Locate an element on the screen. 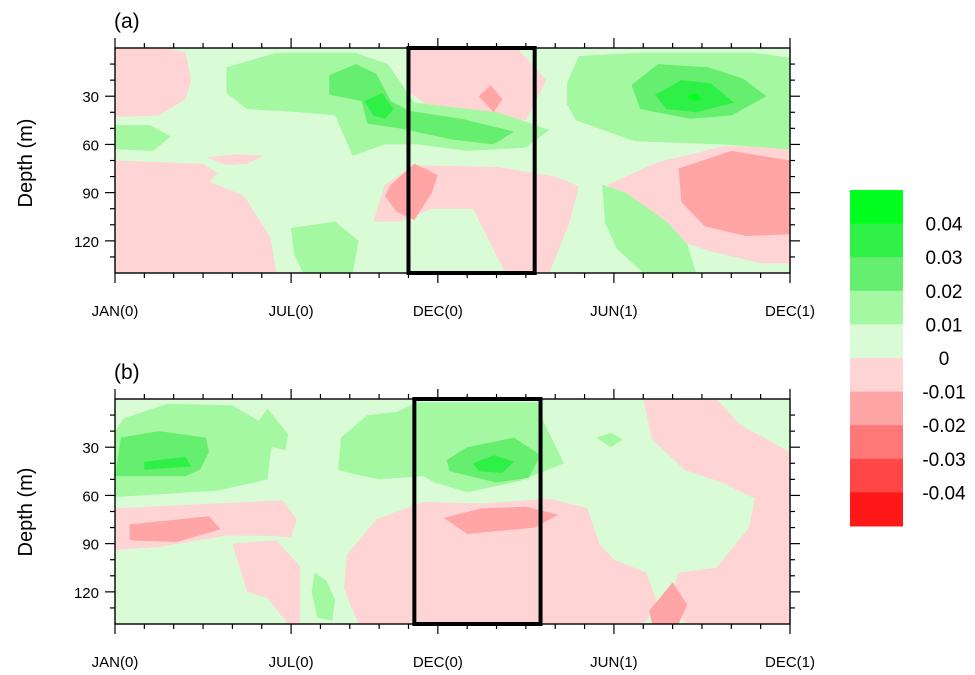 Image resolution: width=975 pixels, height=675 pixels. panel-a-ylabel: Depth (m) is located at coordinates (26, 163).